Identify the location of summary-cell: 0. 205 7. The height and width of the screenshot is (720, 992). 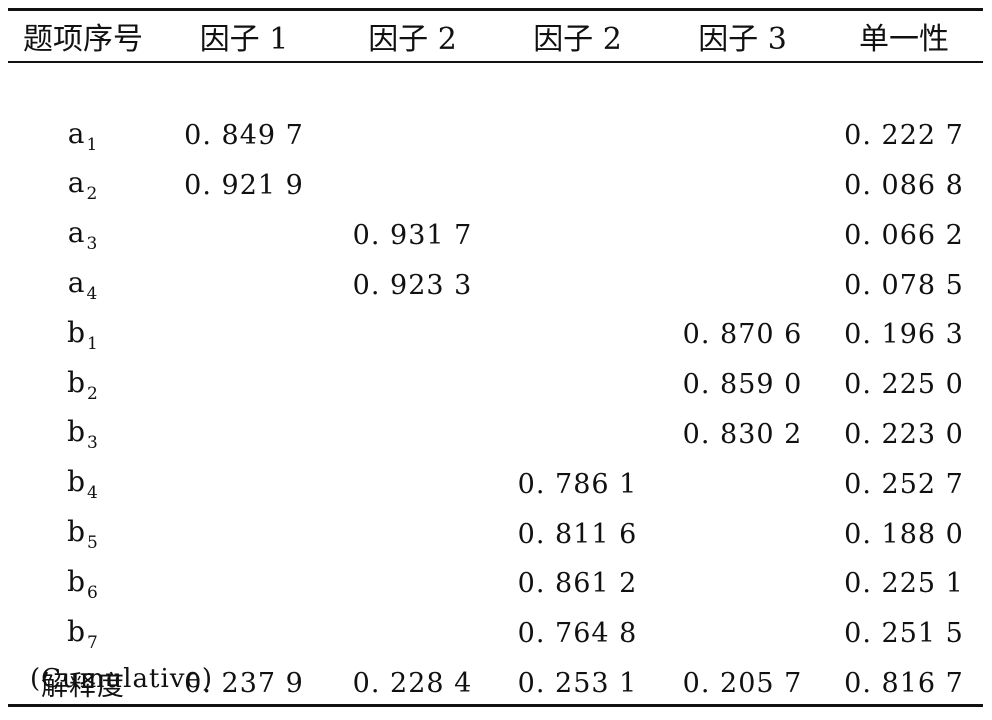
(742, 683).